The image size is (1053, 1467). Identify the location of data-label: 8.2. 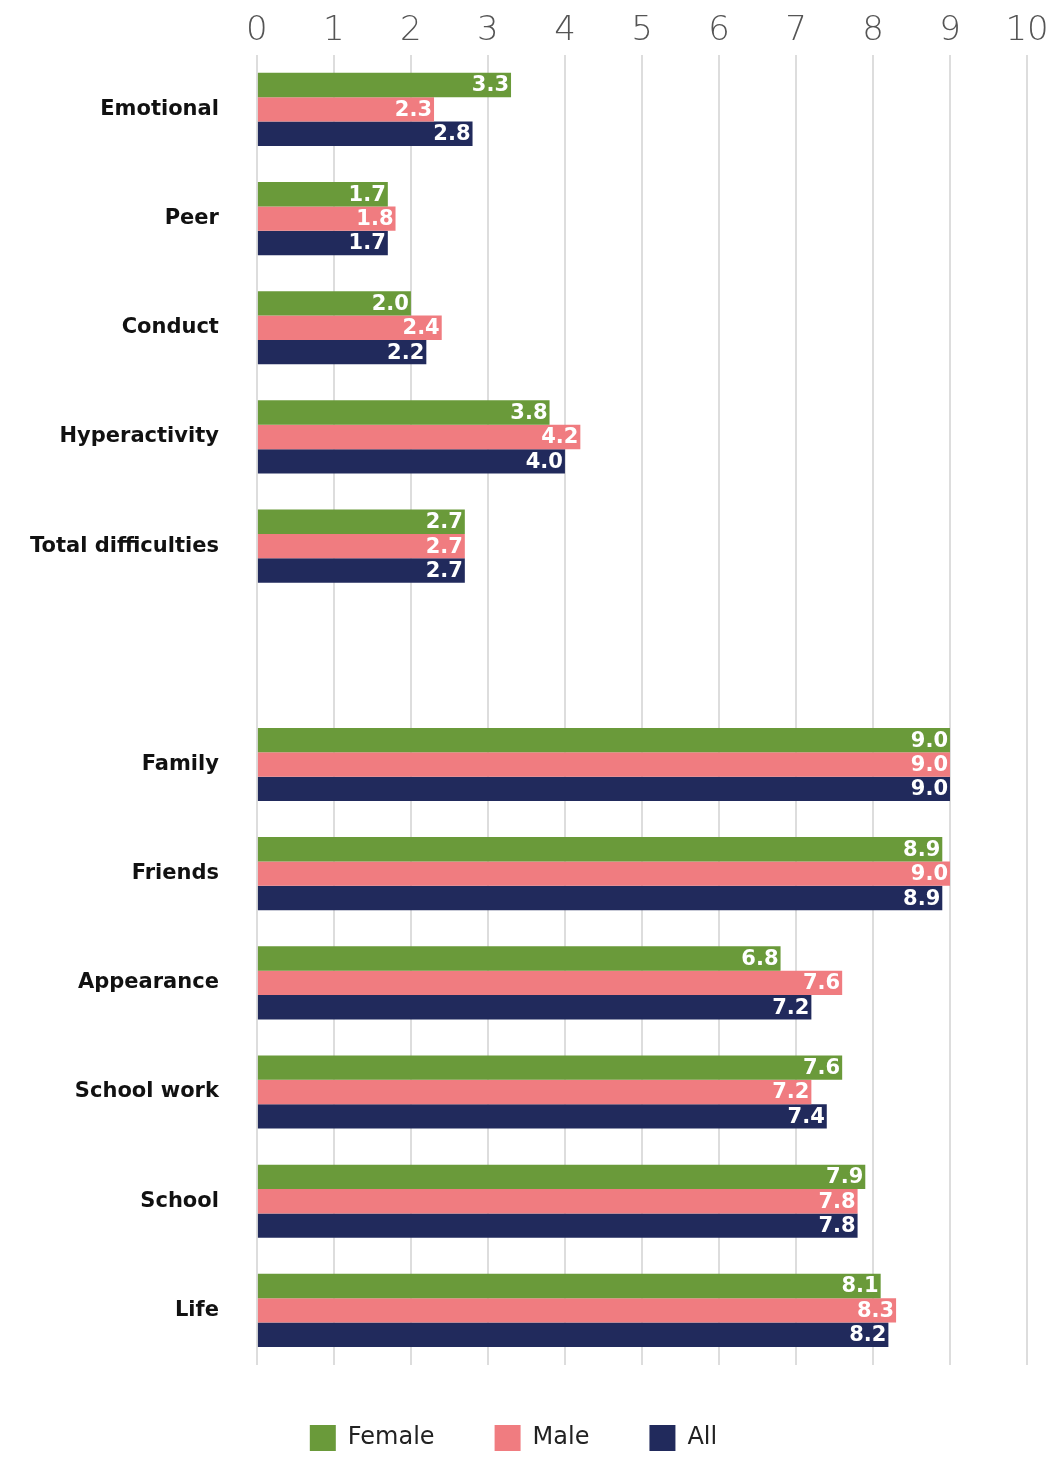
(868, 1334).